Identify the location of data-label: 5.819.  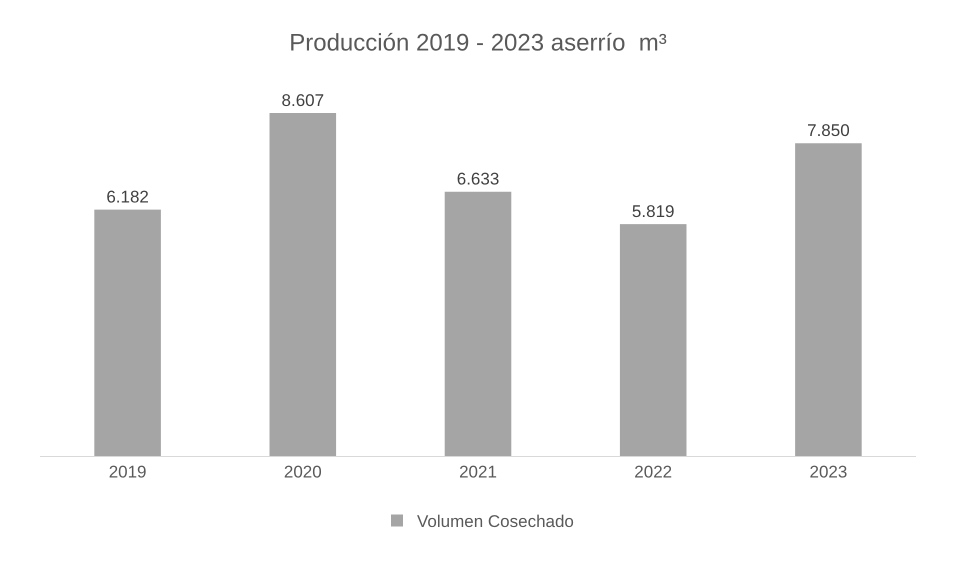
(653, 212).